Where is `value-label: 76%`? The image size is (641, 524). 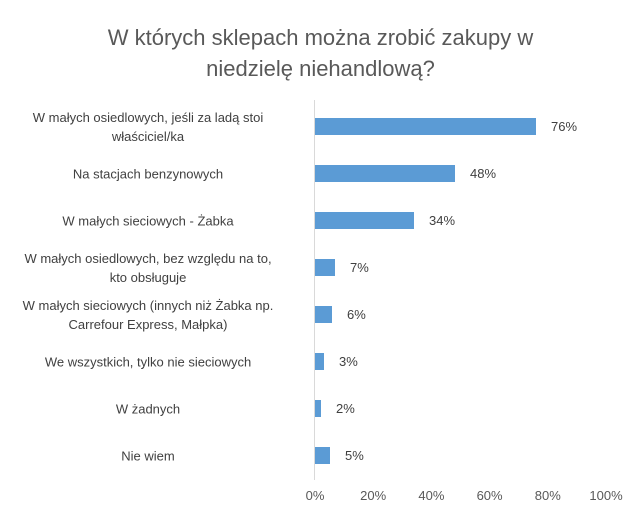
value-label: 76% is located at coordinates (564, 126).